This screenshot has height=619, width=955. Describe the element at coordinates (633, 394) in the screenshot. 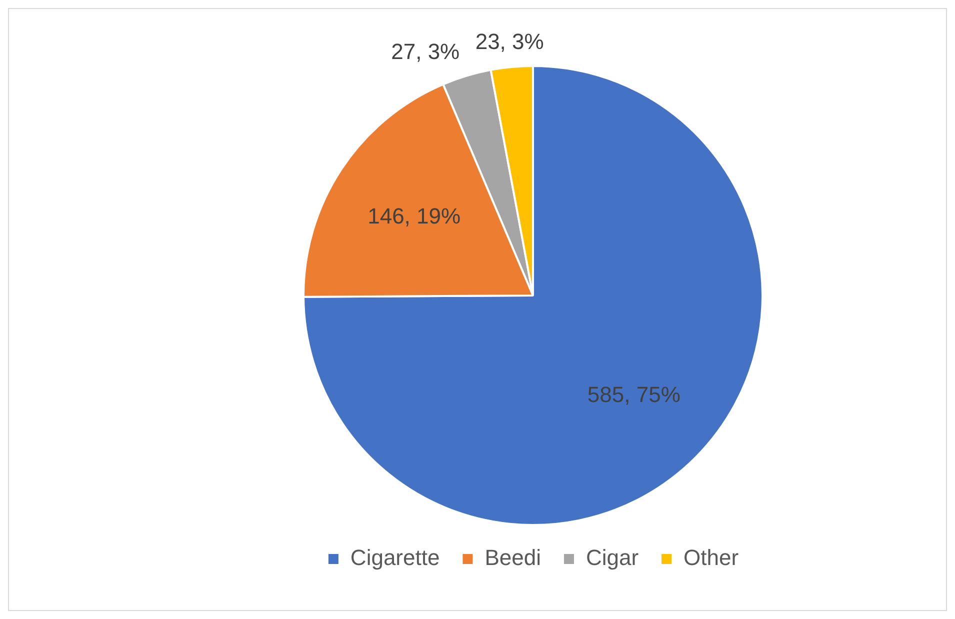

I see `data-label: 585, 75%` at that location.